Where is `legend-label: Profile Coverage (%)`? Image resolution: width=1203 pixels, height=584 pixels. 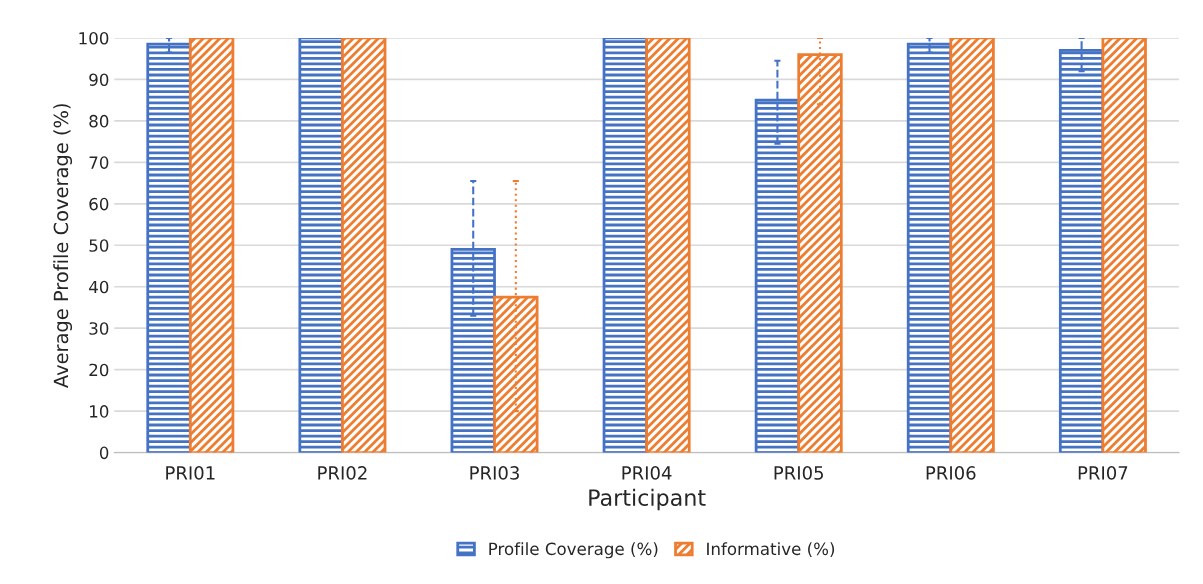
legend-label: Profile Coverage (%) is located at coordinates (573, 550).